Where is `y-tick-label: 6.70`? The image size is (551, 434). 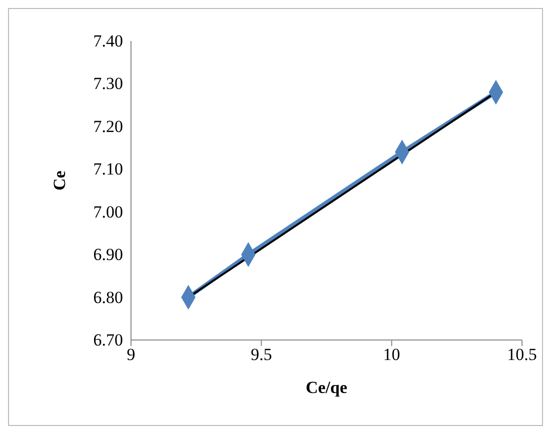
y-tick-label: 6.70 is located at coordinates (108, 340).